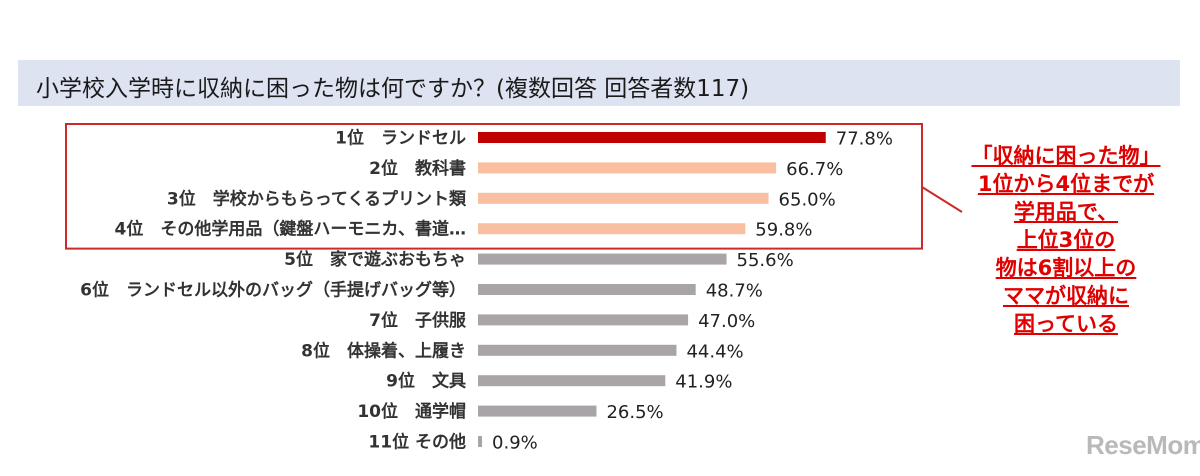 This screenshot has width=1200, height=476. I want to click on category-label: 6位 ランドセル以外のバッグ（手提げバッグ等）, so click(273, 290).